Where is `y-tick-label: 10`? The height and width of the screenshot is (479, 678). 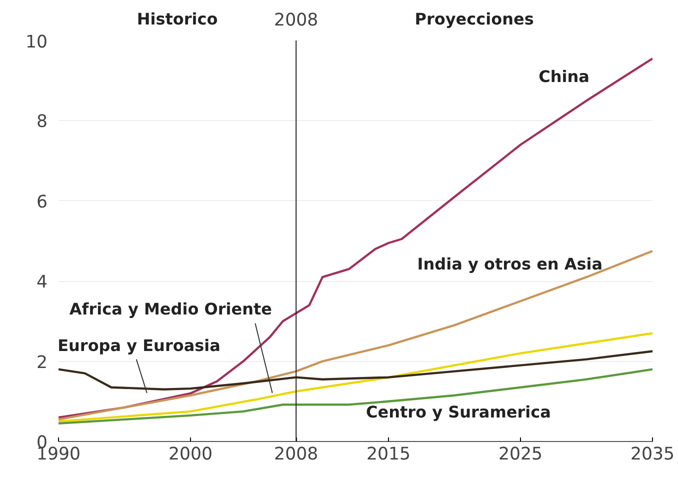
y-tick-label: 10 is located at coordinates (36, 42).